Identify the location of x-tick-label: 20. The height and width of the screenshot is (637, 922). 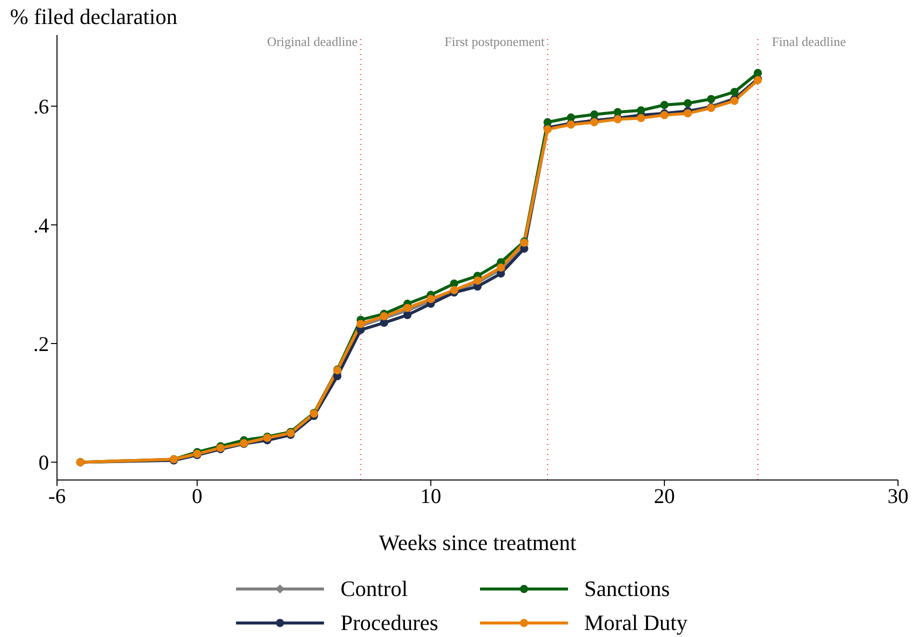
(664, 496).